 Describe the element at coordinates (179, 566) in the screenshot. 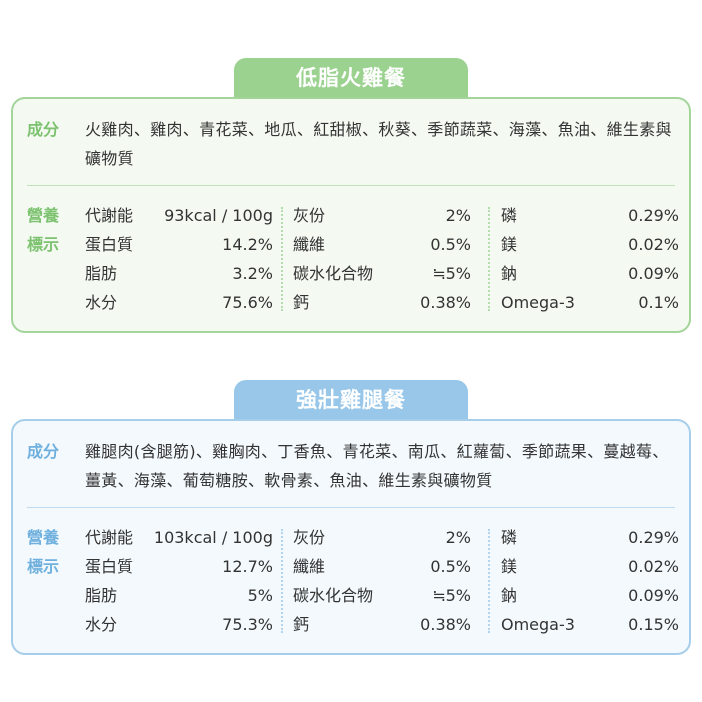

I see `nutrient-row: 蛋白質 12.7%` at that location.